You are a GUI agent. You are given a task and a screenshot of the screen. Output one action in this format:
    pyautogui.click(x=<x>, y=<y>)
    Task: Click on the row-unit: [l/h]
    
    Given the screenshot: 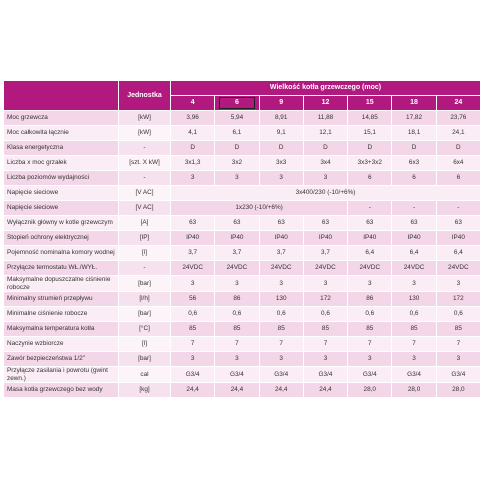 What is the action you would take?
    pyautogui.click(x=144, y=299)
    